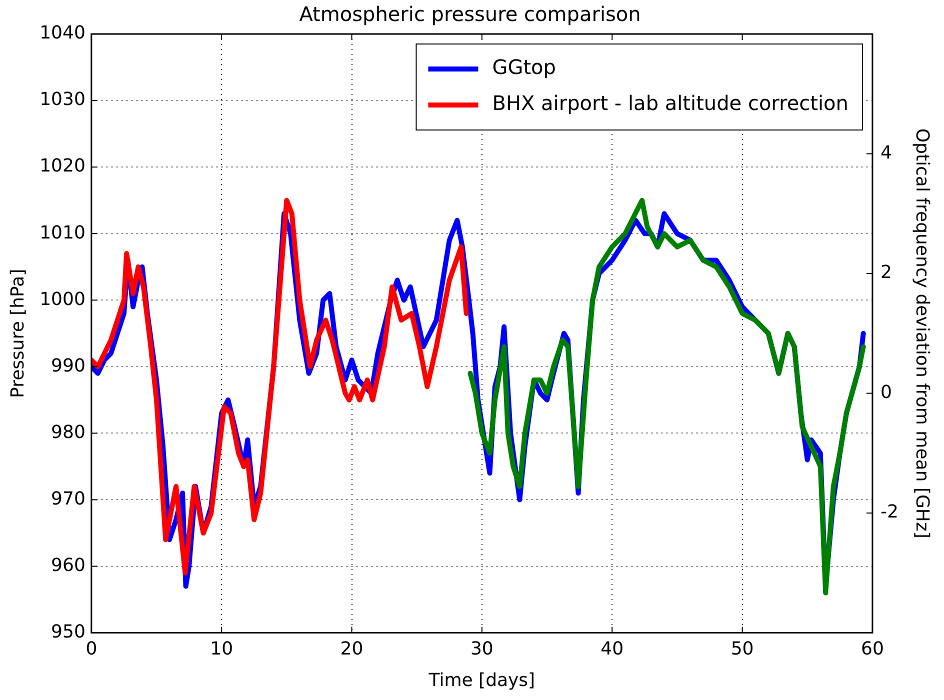  I want to click on x-tick-label: 60, so click(872, 649).